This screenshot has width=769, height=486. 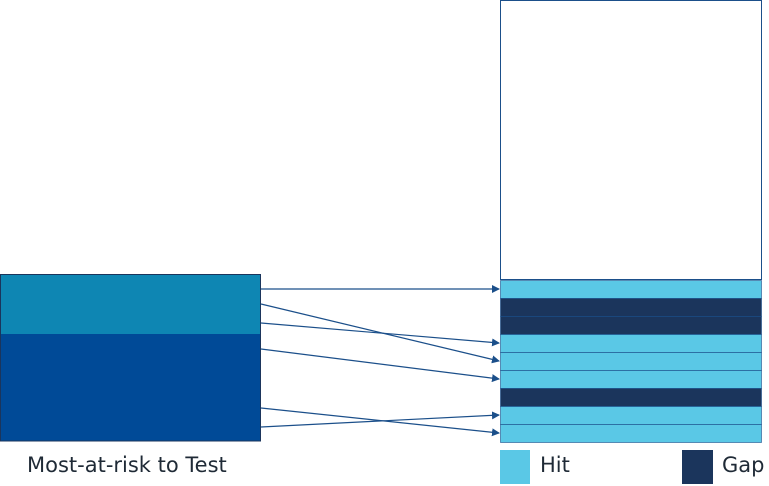 I want to click on legend-hit-label: Hit, so click(x=555, y=465).